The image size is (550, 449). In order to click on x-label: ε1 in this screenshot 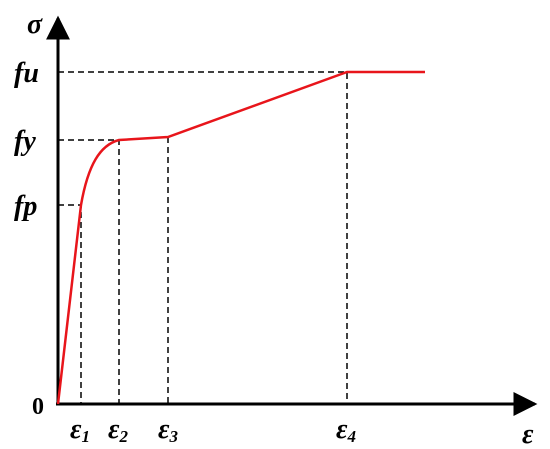, I will do `click(80, 430)`.